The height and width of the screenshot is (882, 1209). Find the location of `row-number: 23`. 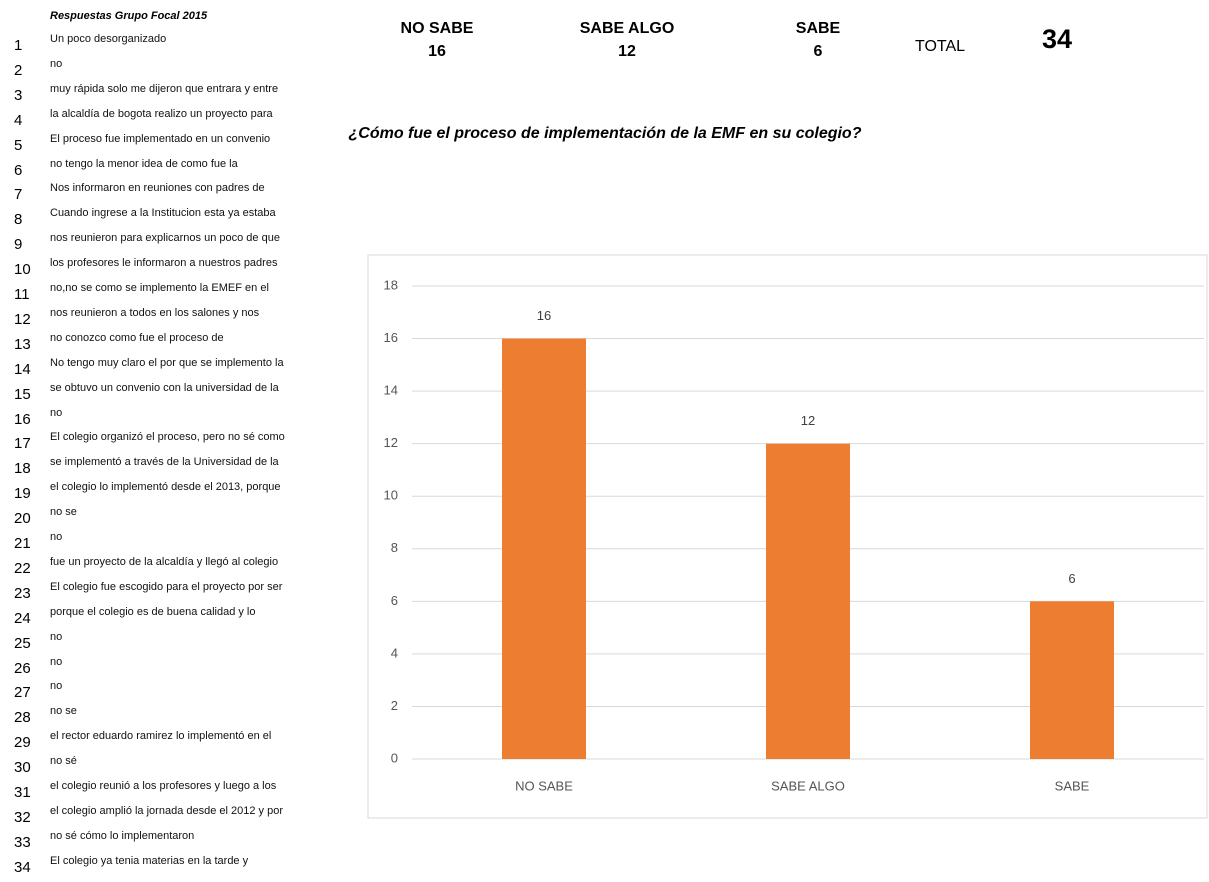

row-number: 23 is located at coordinates (22, 593).